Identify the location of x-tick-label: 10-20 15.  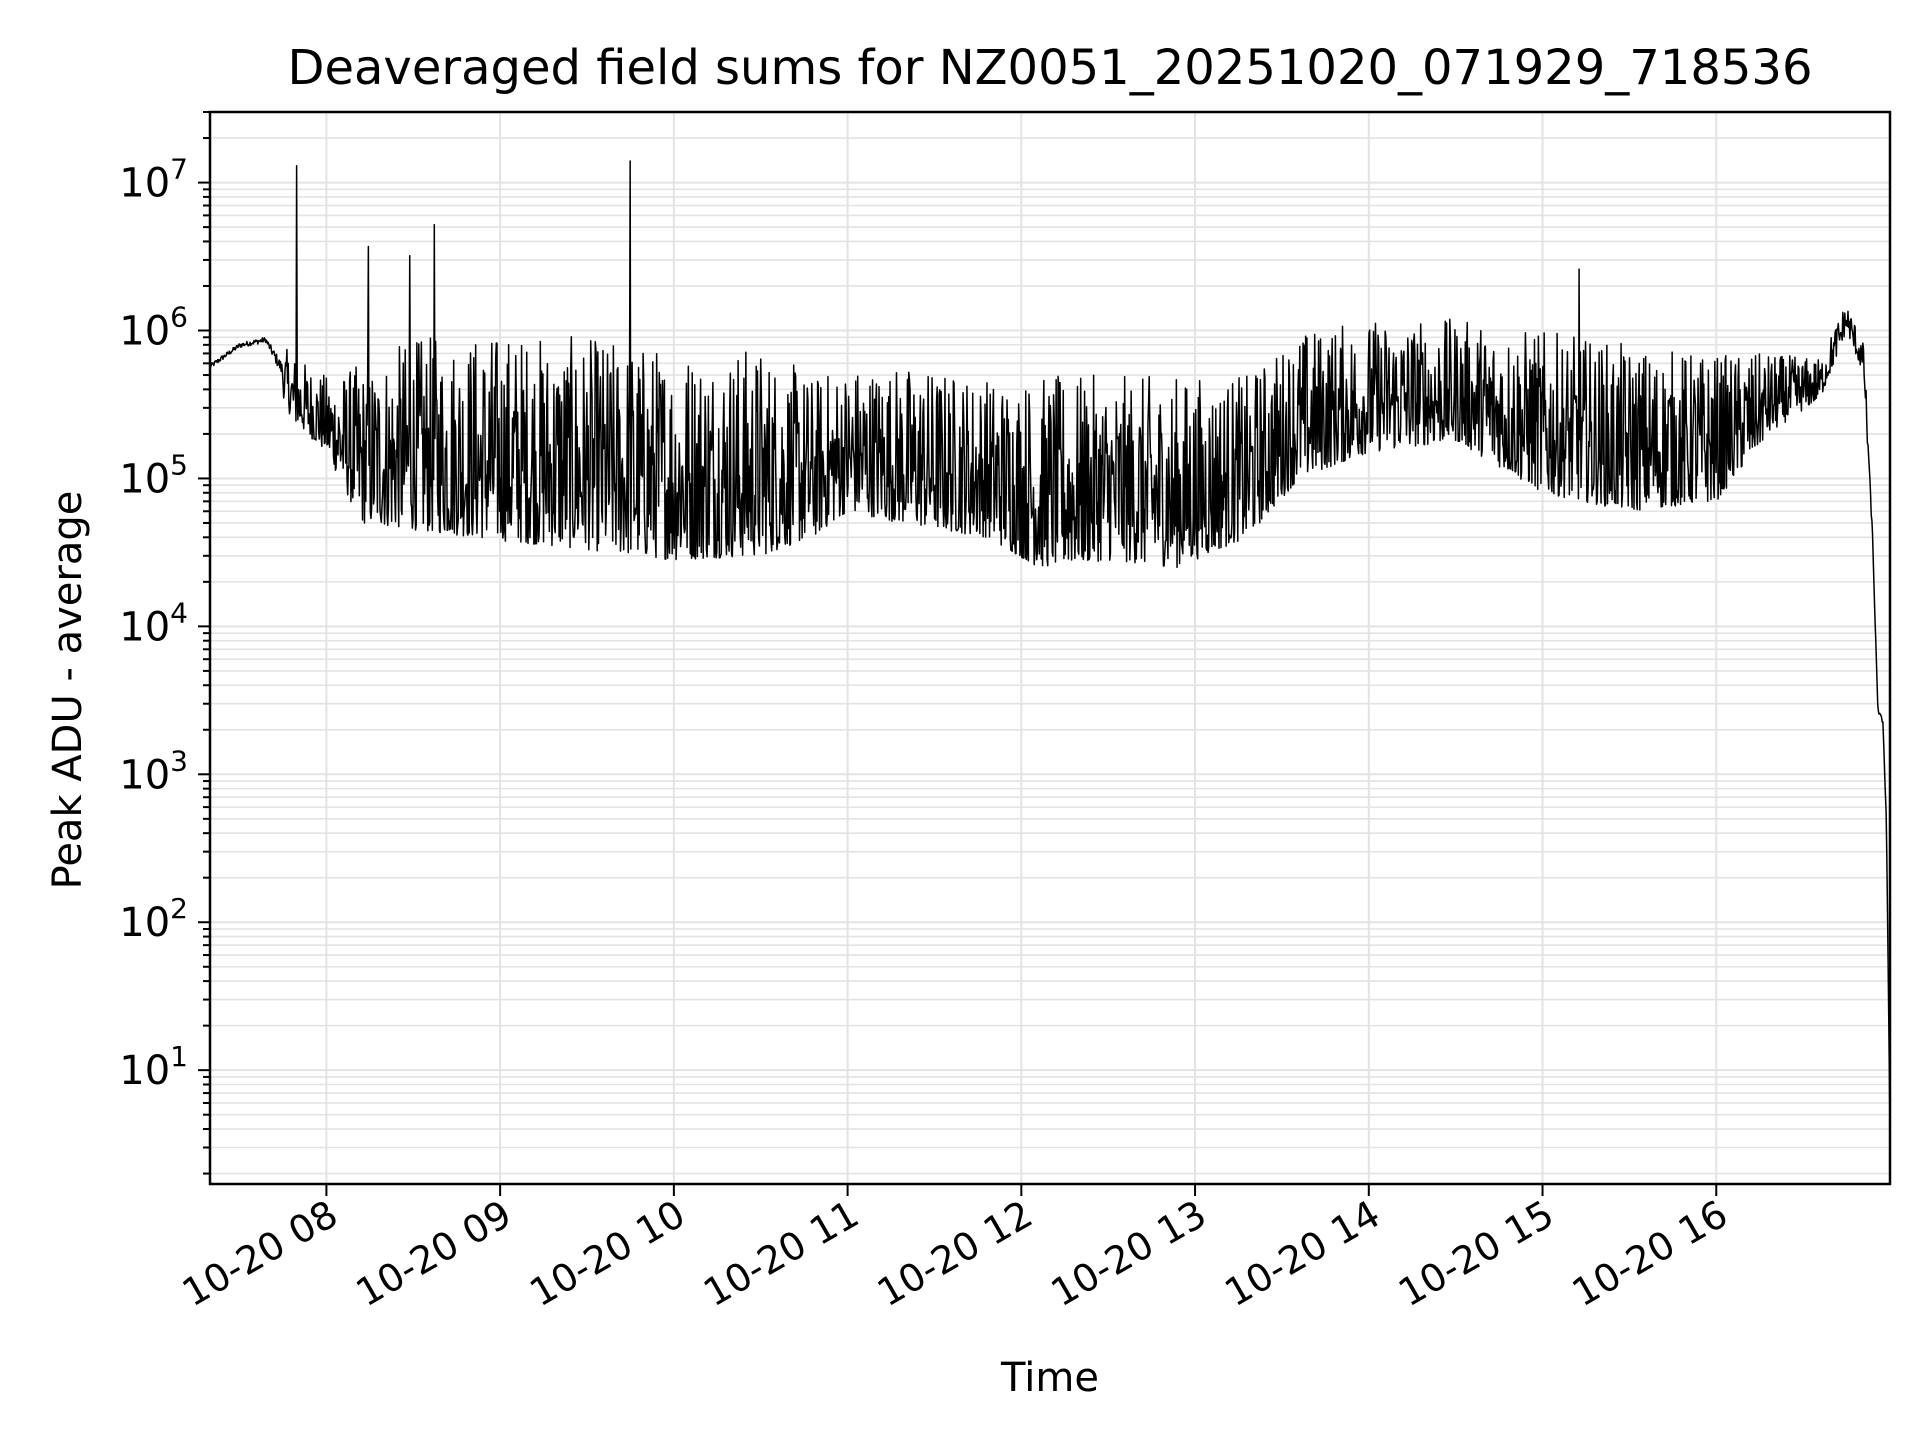
(1476, 1254).